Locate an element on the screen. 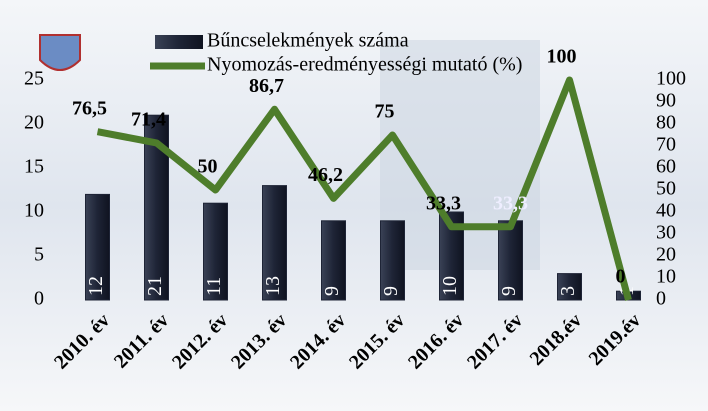 This screenshot has width=708, height=411. y2-tick-label: 20 is located at coordinates (666, 255).